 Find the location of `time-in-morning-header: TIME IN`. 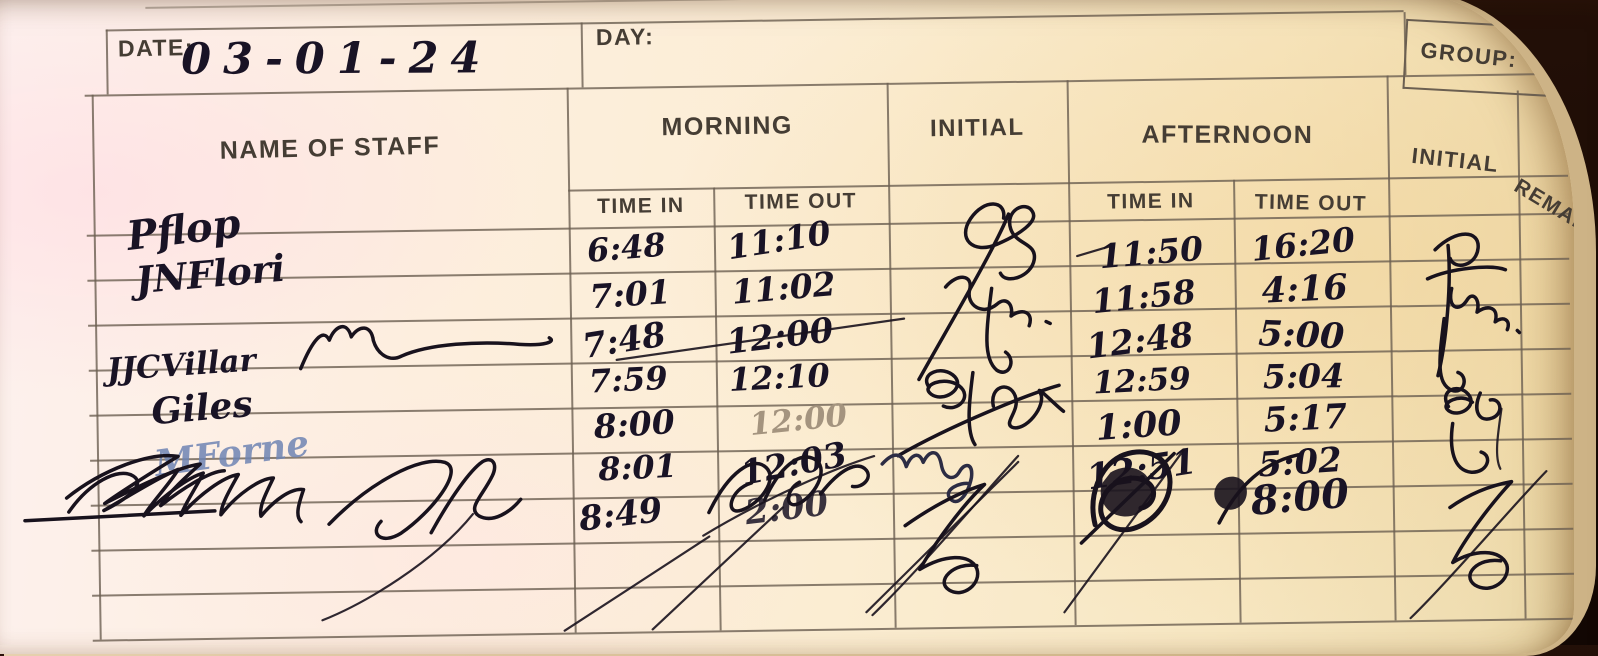

time-in-morning-header: TIME IN is located at coordinates (640, 206).